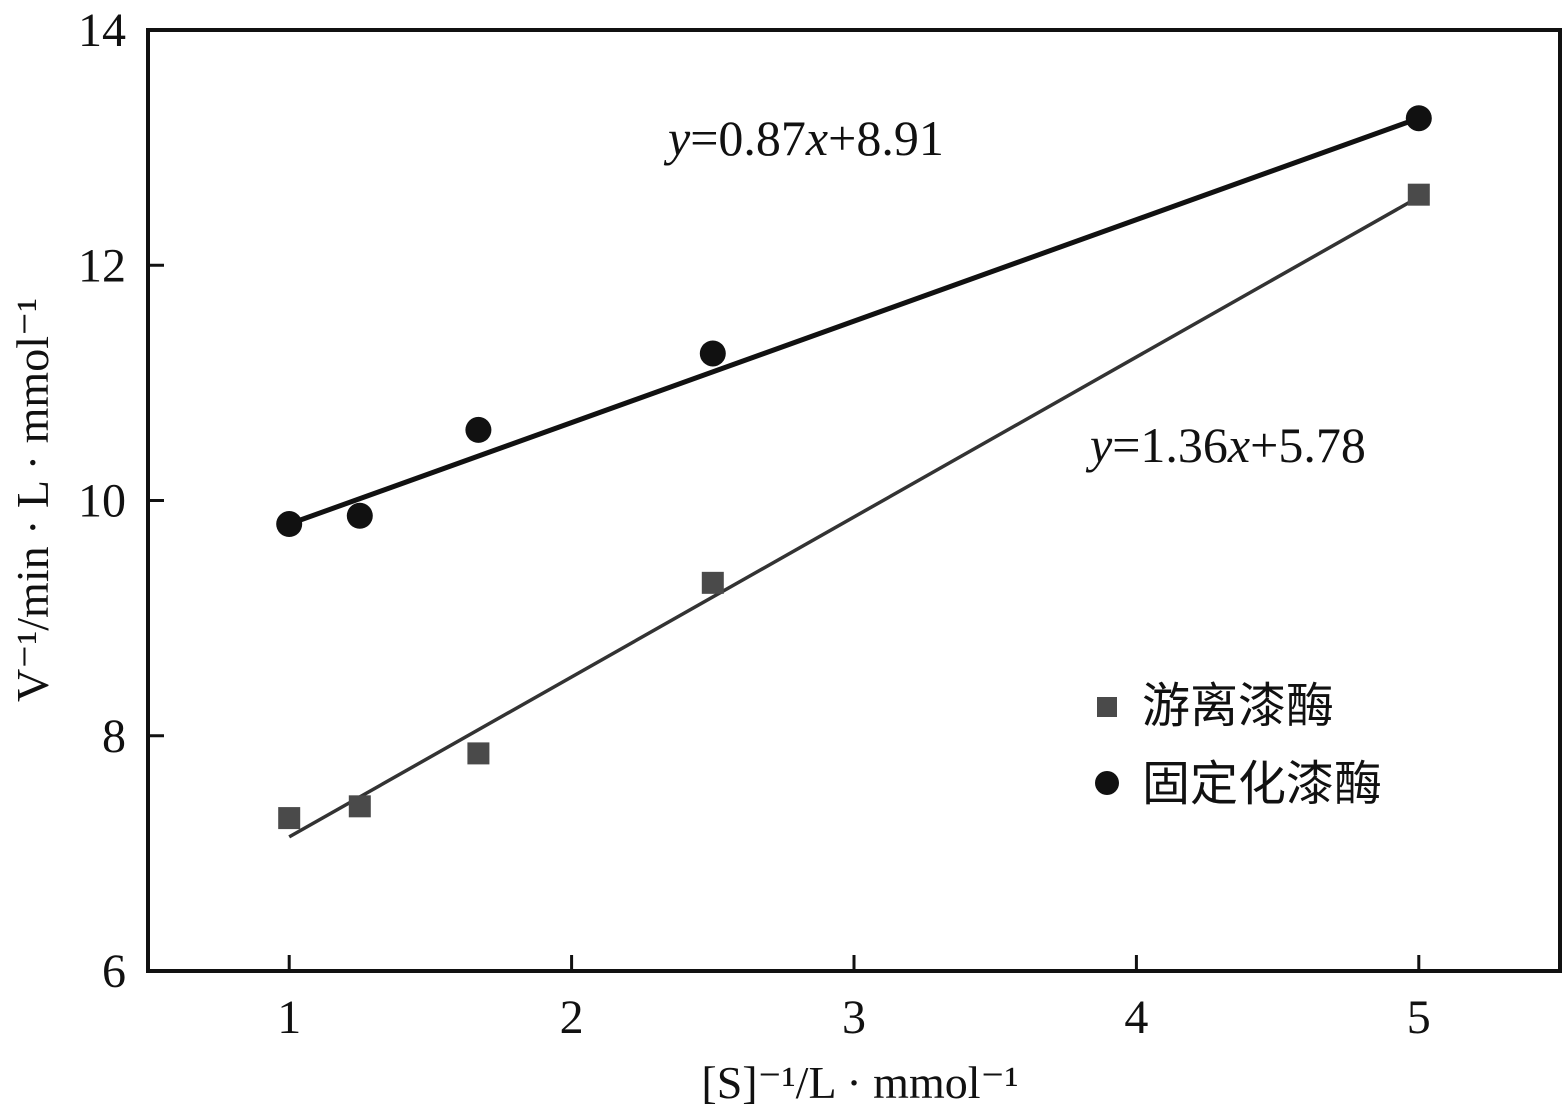 Image resolution: width=1568 pixels, height=1119 pixels. What do you see at coordinates (1419, 1017) in the screenshot?
I see `x-tick-label: 5` at bounding box center [1419, 1017].